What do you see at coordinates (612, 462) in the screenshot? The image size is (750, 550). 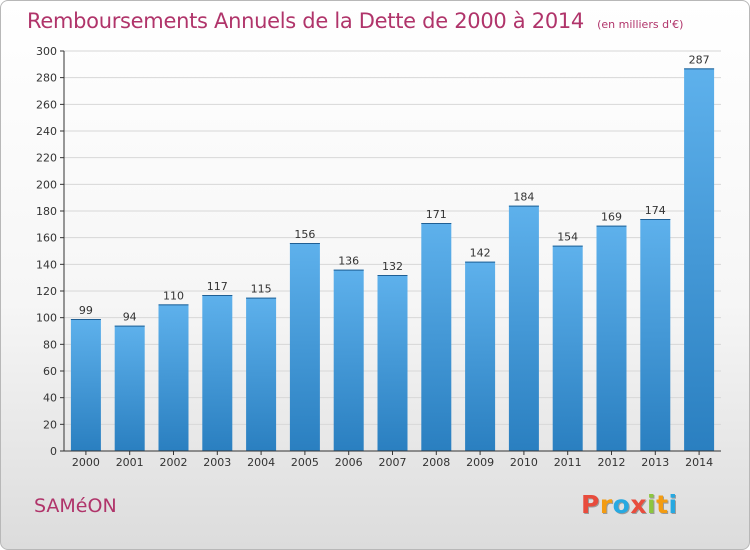 I see `x-tick-label: 2012` at bounding box center [612, 462].